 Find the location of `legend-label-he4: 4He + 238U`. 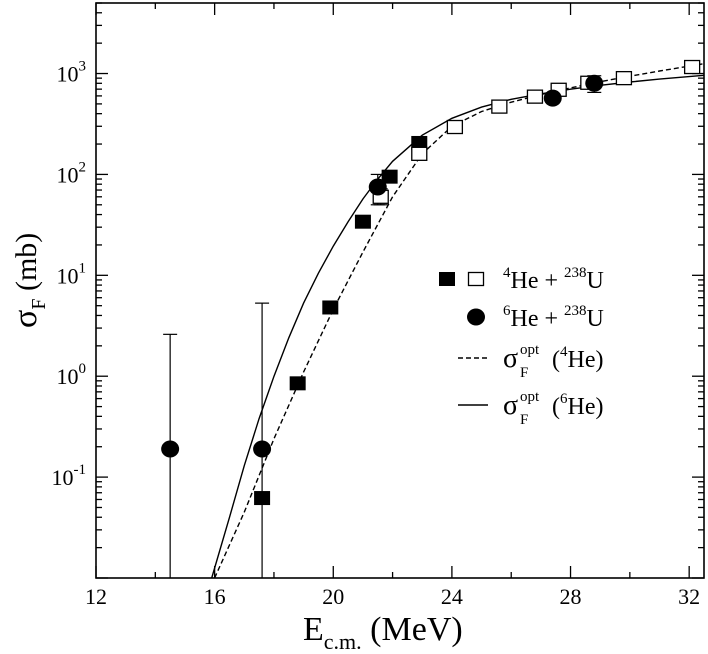

legend-label-he4: 4He + 238U is located at coordinates (553, 279).